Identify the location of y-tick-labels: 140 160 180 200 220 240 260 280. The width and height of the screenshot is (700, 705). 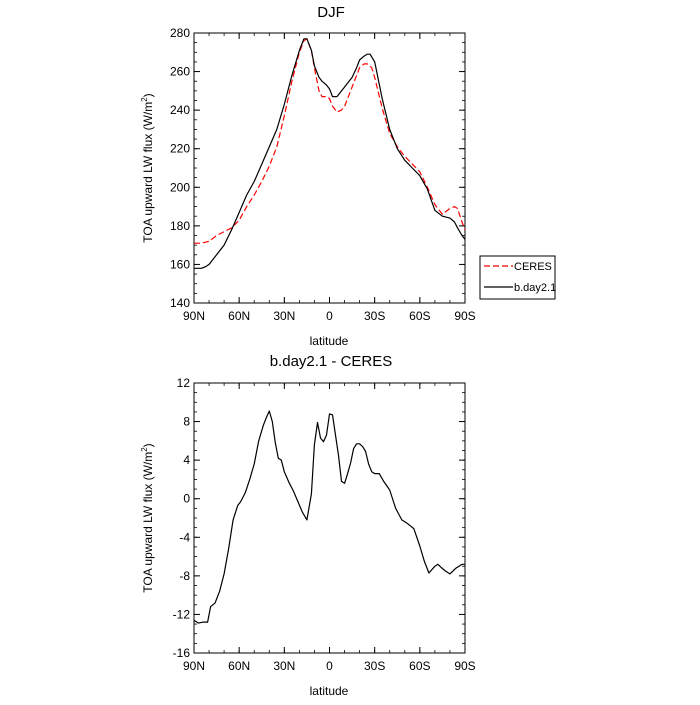
(180, 168).